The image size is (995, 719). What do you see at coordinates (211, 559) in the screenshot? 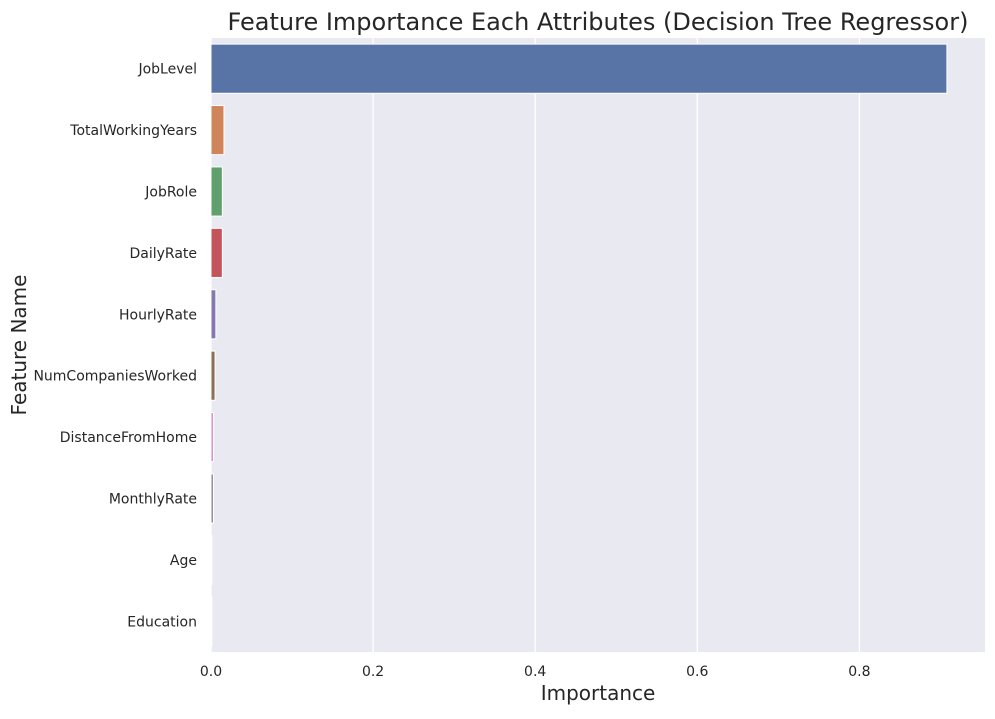
I see `bar-Age` at bounding box center [211, 559].